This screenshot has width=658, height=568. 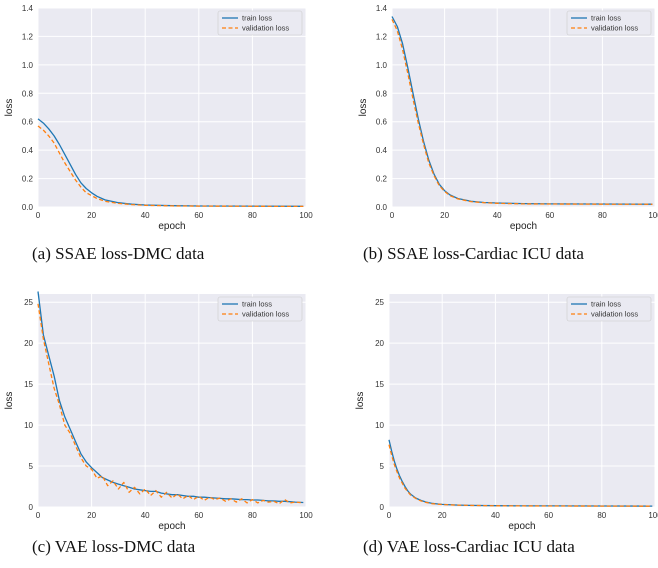 What do you see at coordinates (473, 253) in the screenshot?
I see `chart-caption: (b) SSAE loss-Cardiac ICU data` at bounding box center [473, 253].